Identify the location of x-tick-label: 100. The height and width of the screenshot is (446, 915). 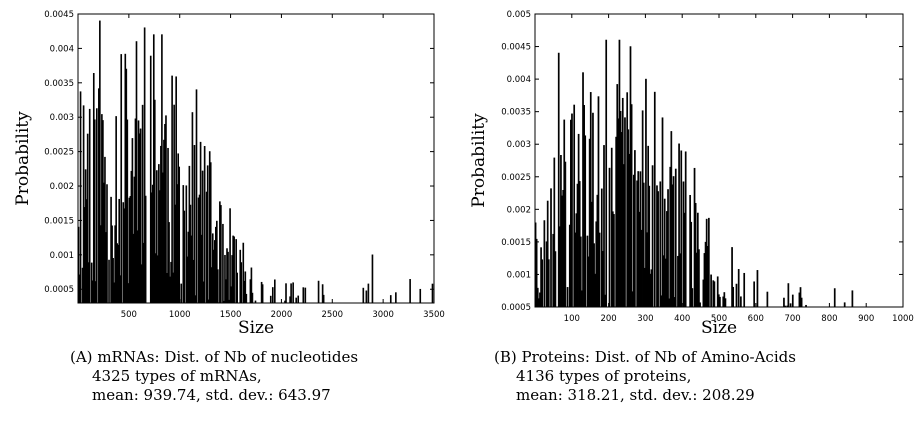
(572, 319).